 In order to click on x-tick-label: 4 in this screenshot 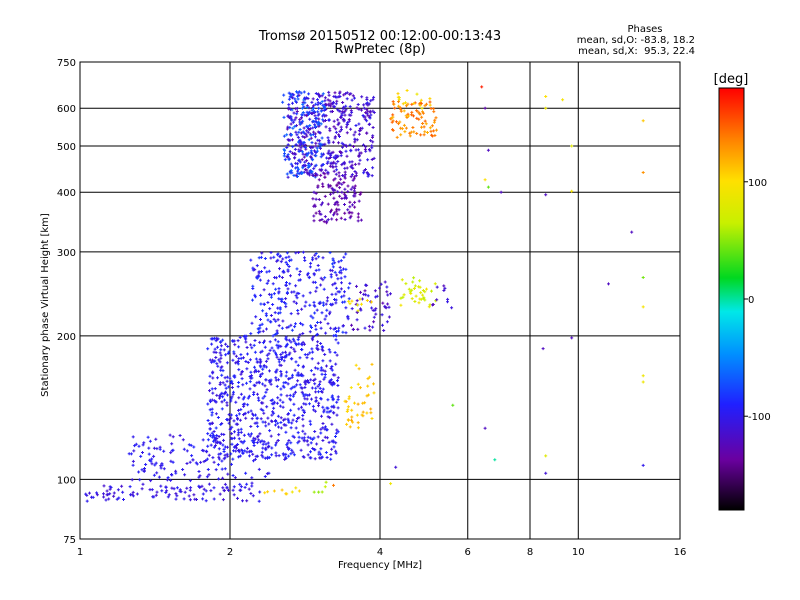, I will do `click(380, 552)`.